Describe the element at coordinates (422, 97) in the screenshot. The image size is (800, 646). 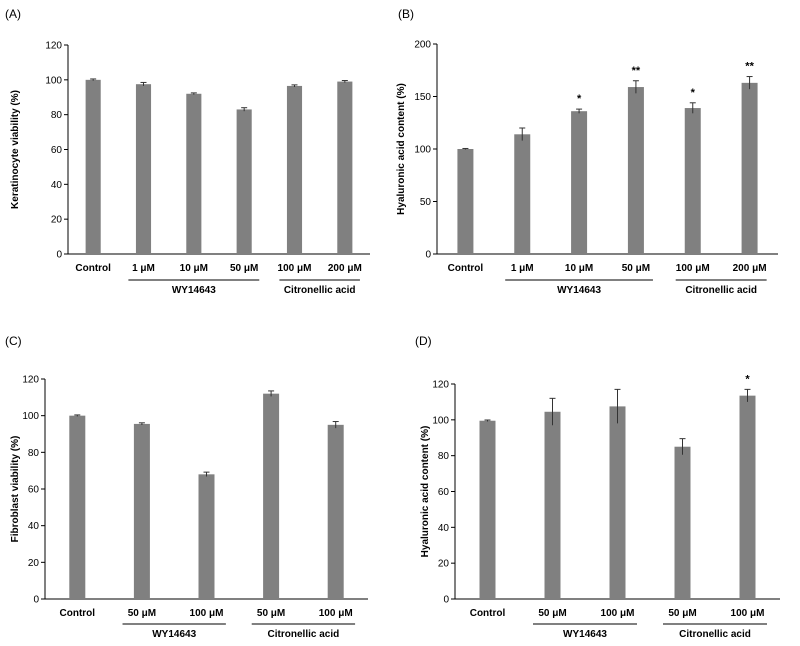
I see `y-tick-label: 150` at that location.